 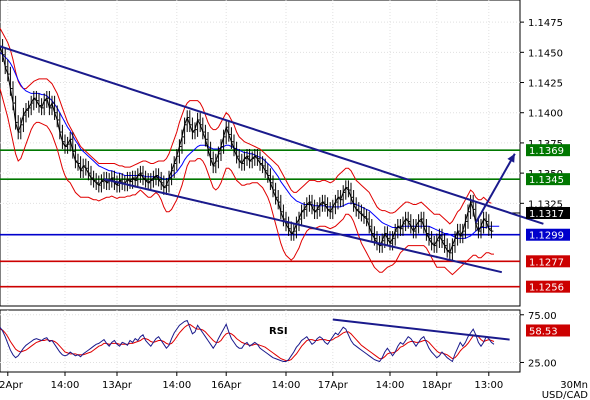 I want to click on level-tag-label: 1.1299, so click(x=546, y=236).